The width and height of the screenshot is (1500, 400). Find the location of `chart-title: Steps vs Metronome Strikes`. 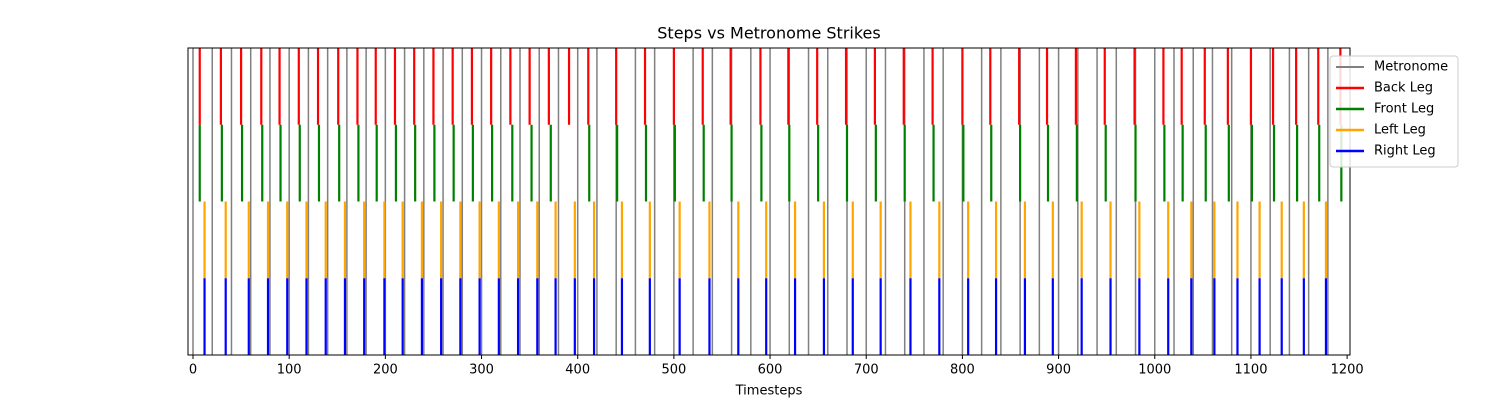

chart-title: Steps vs Metronome Strikes is located at coordinates (768, 33).